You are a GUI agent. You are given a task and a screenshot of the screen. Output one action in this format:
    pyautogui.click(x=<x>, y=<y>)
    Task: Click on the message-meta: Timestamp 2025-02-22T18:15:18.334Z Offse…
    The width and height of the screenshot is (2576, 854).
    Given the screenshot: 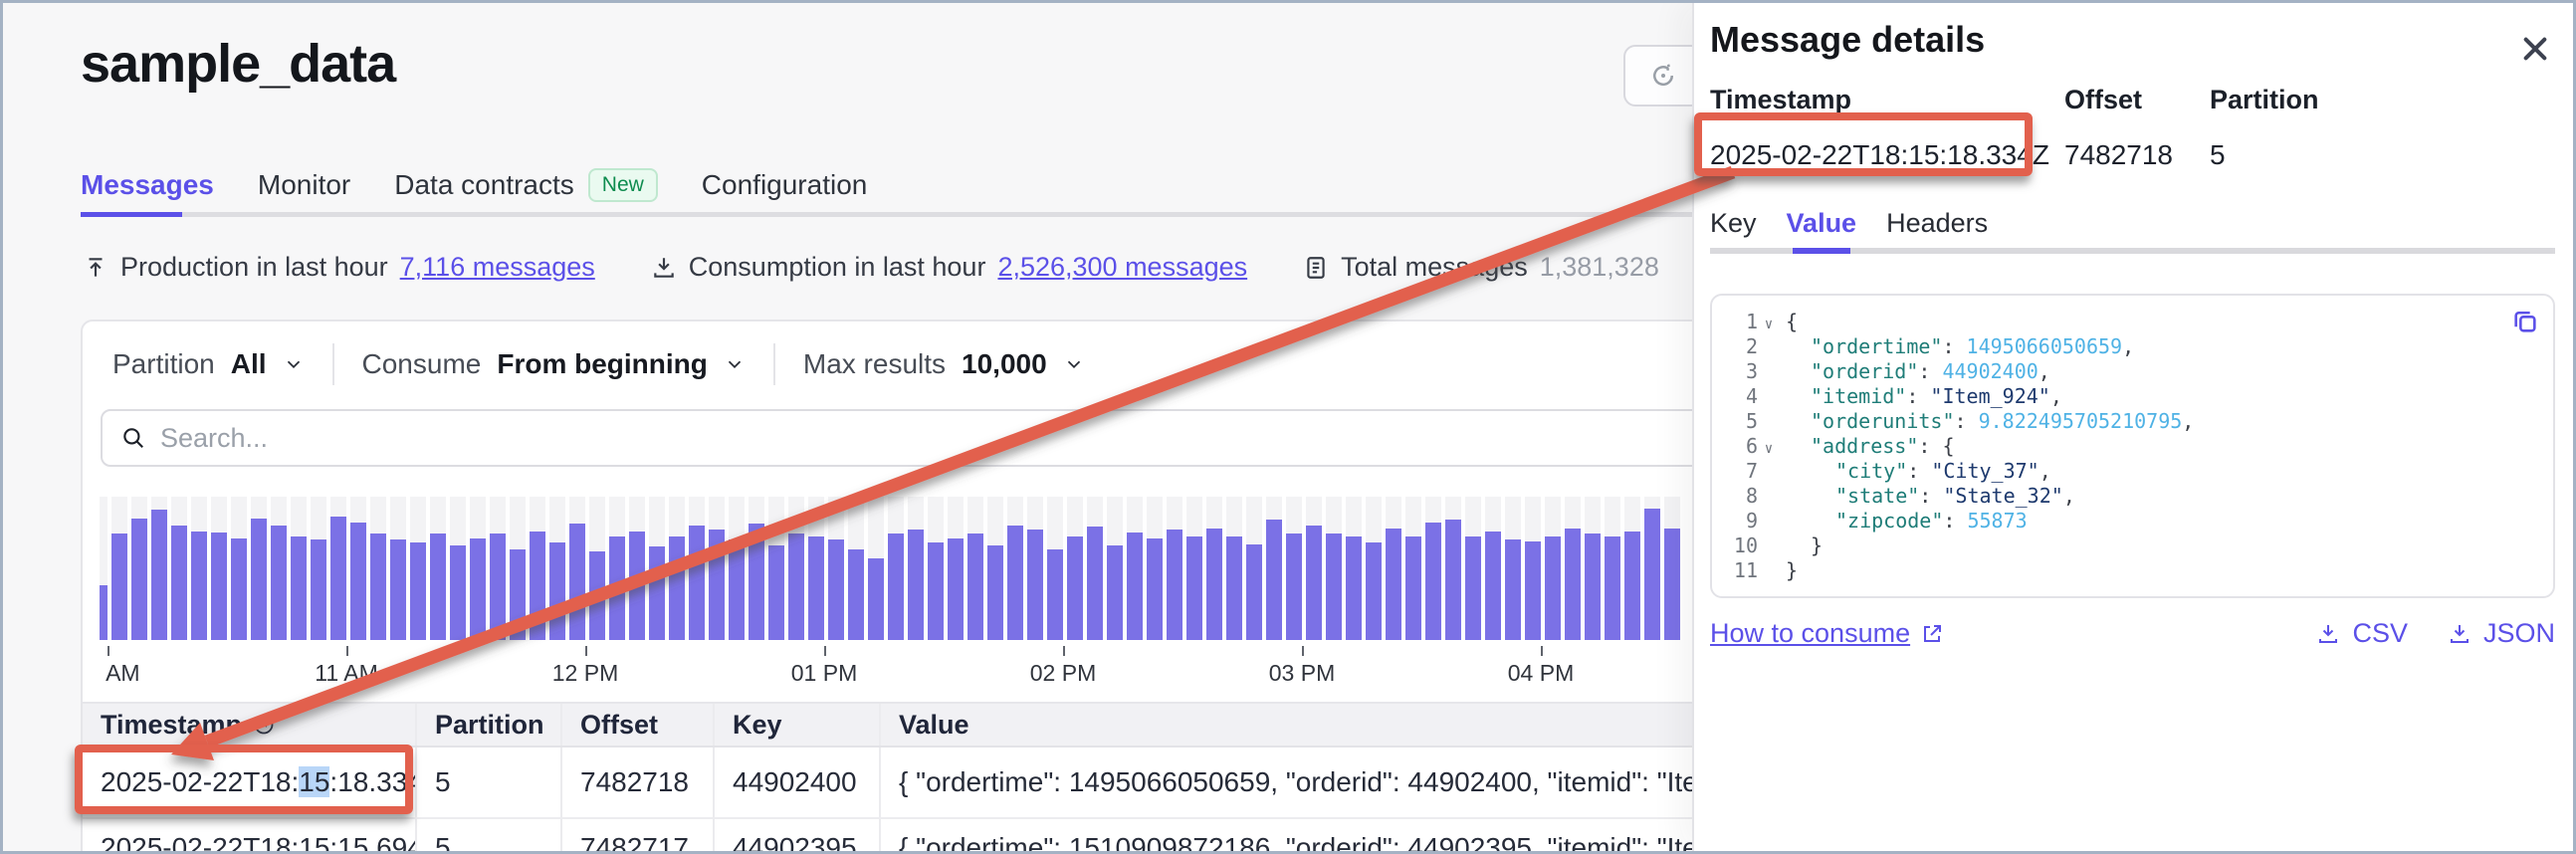 What is the action you would take?
    pyautogui.click(x=2014, y=128)
    